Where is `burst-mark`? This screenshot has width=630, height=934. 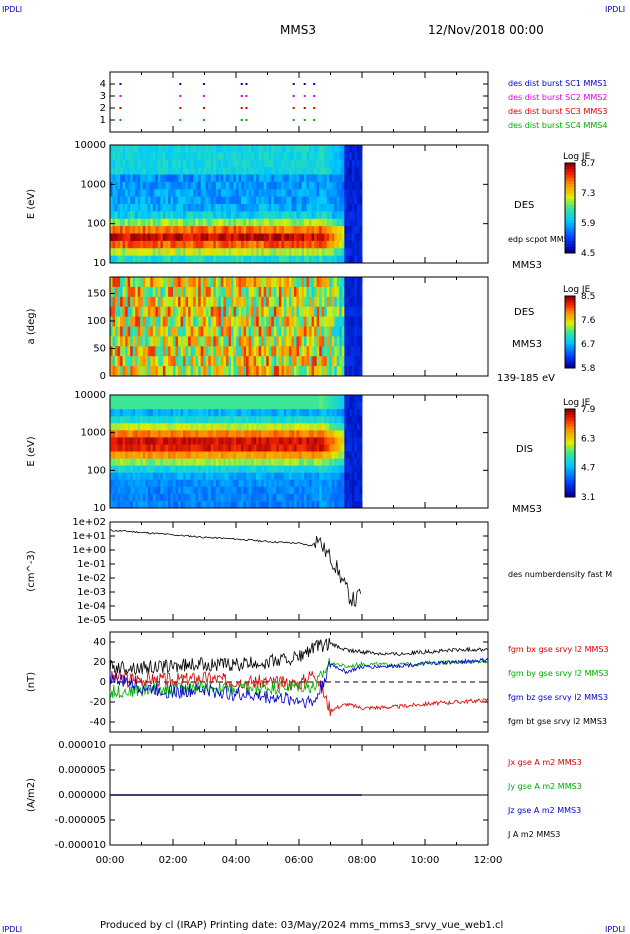
burst-mark is located at coordinates (180, 84).